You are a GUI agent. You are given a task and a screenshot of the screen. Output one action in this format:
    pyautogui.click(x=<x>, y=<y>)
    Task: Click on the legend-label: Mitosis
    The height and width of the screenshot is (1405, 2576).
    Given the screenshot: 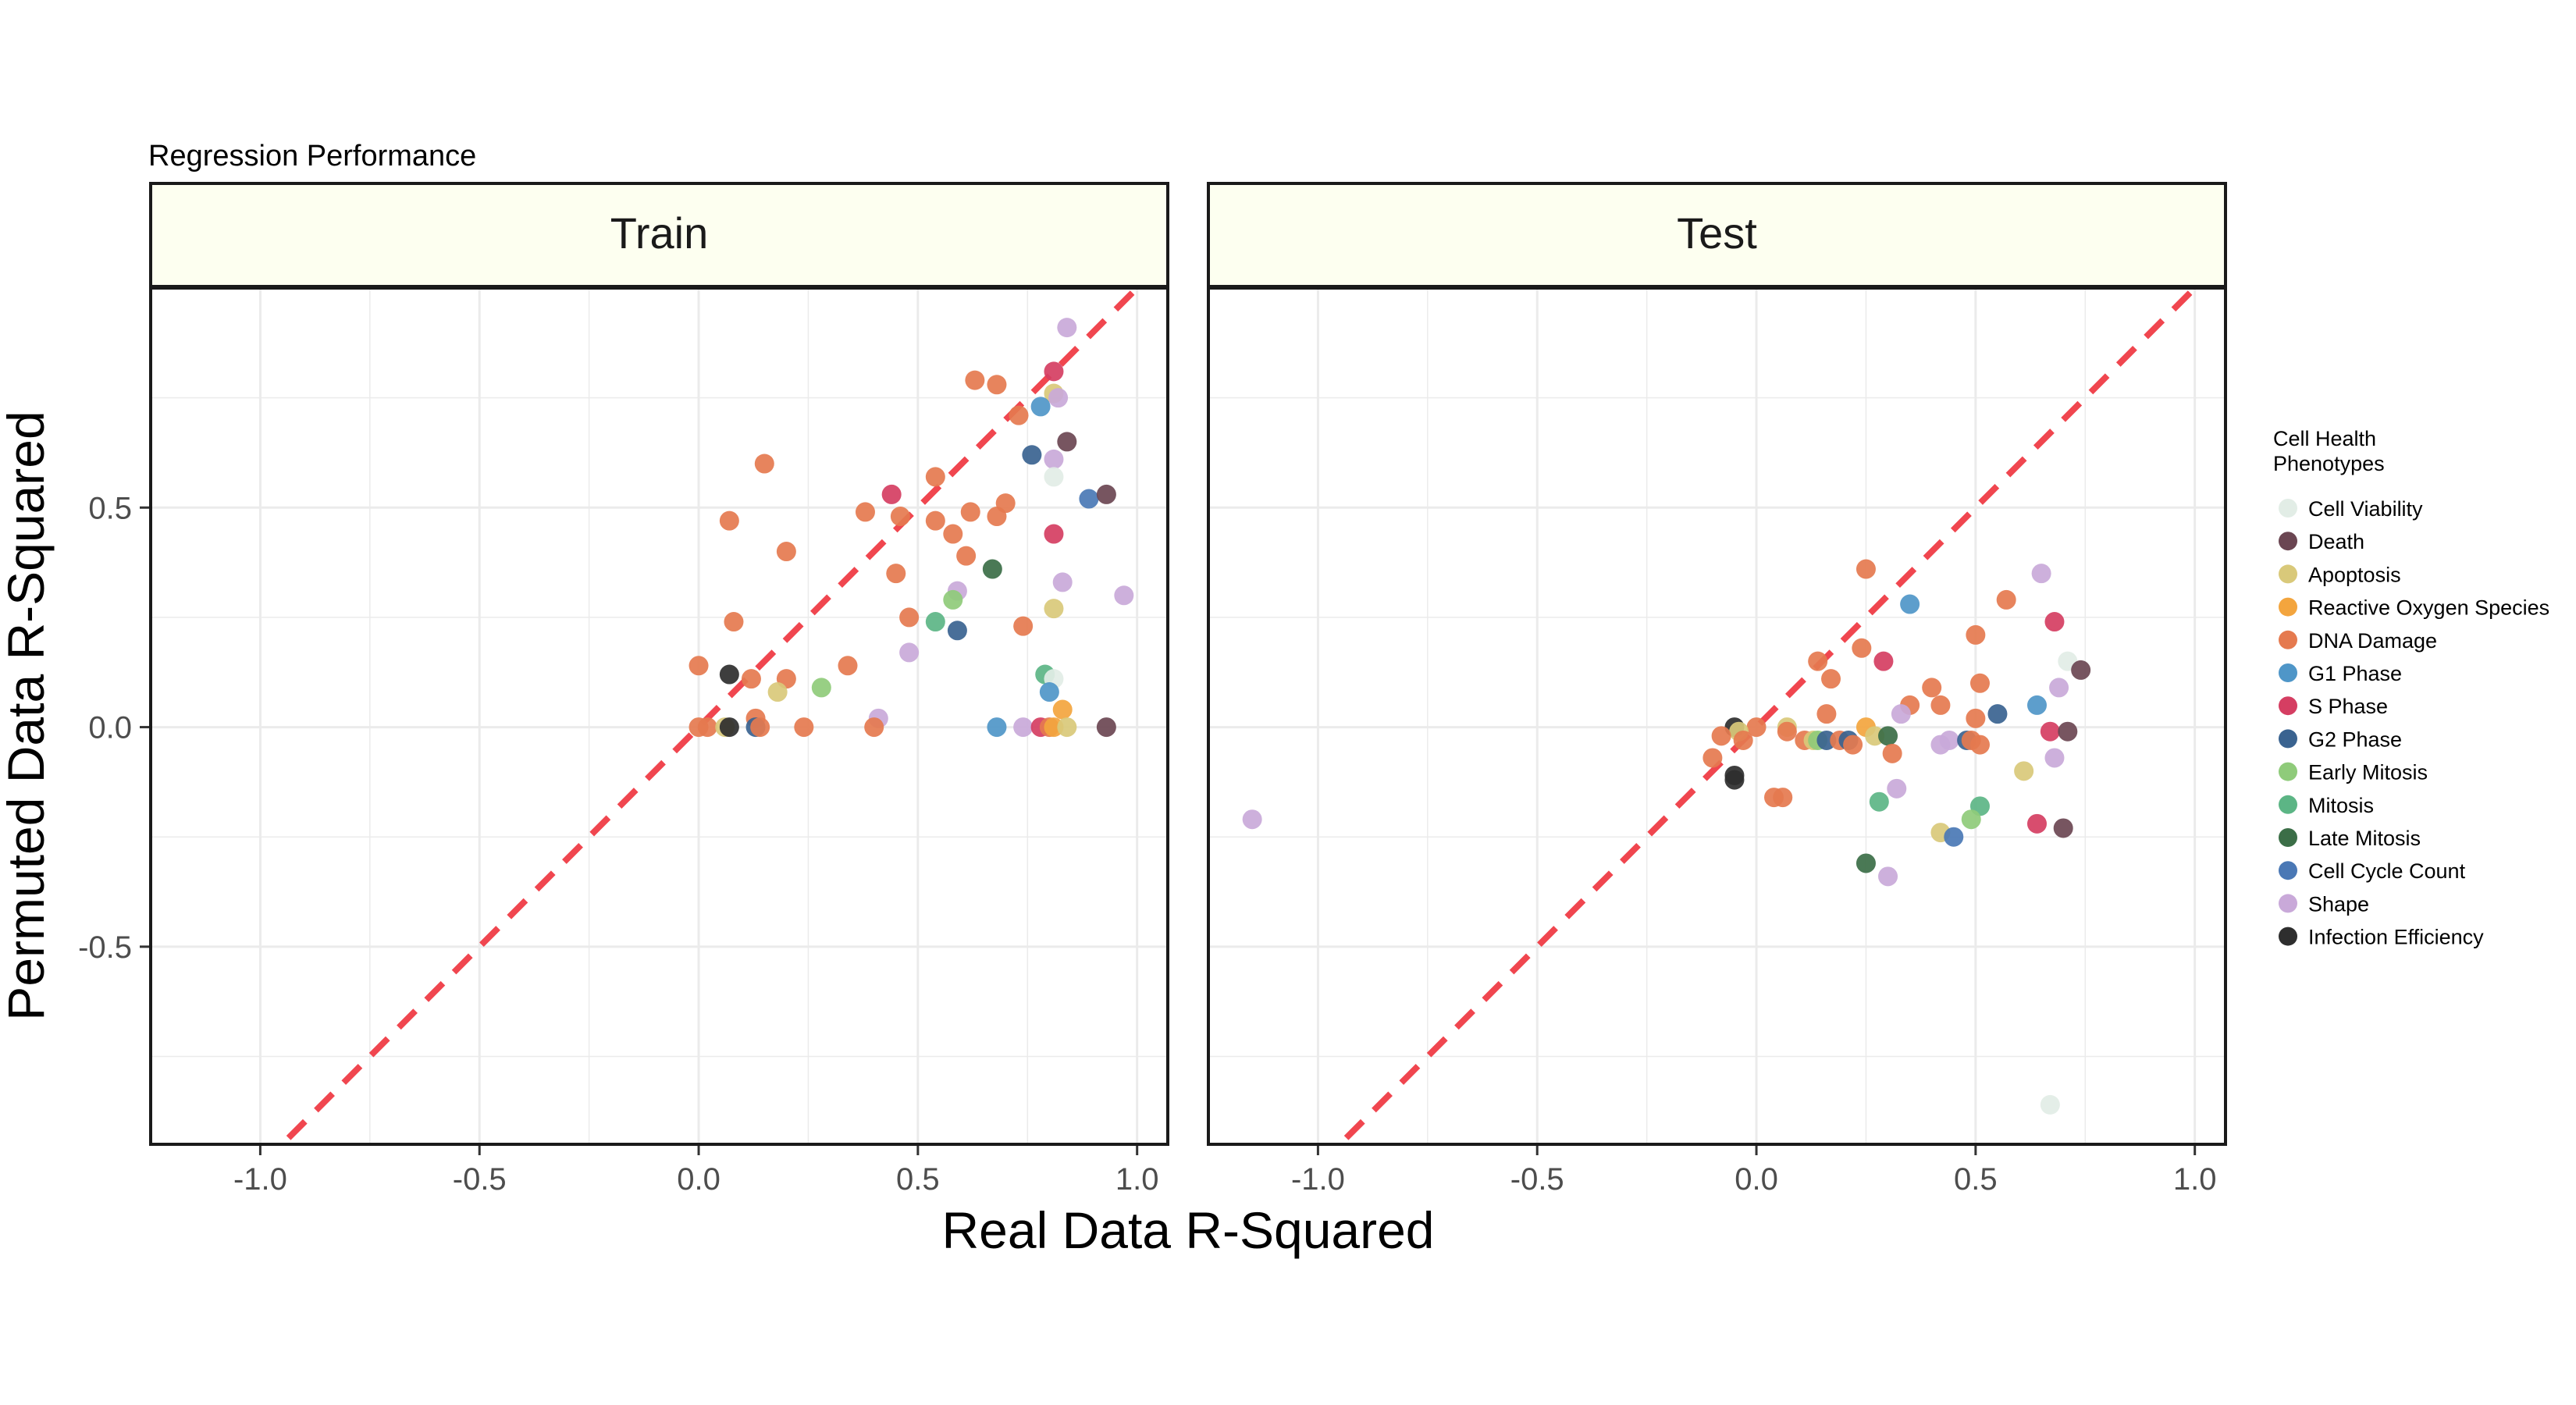 What is the action you would take?
    pyautogui.click(x=2341, y=806)
    